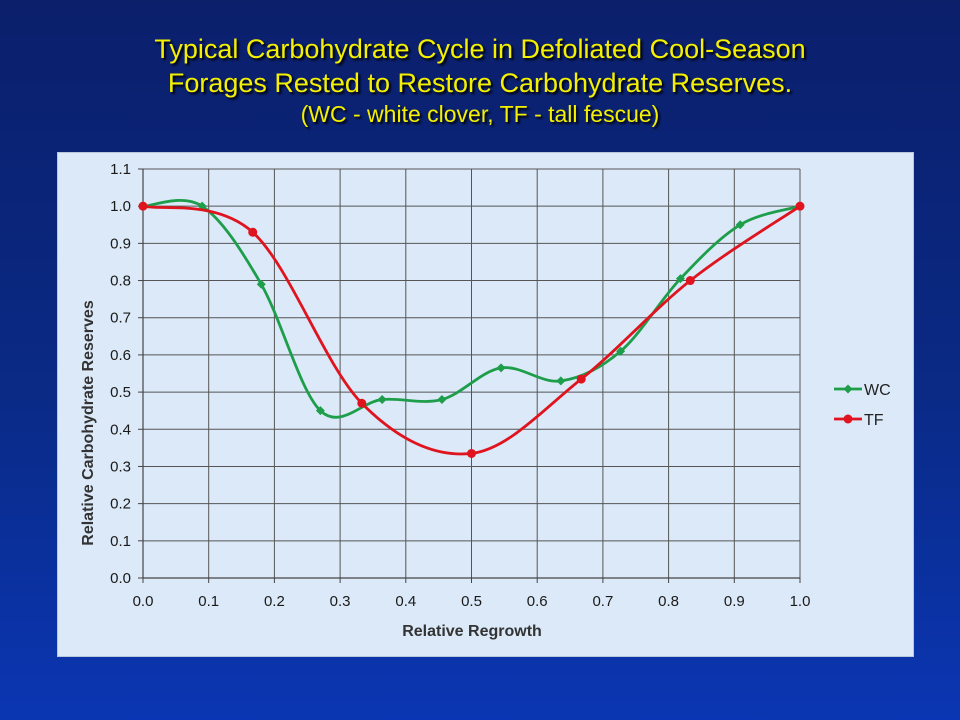 This screenshot has width=960, height=720. What do you see at coordinates (537, 601) in the screenshot?
I see `x-tick-label: 0.6` at bounding box center [537, 601].